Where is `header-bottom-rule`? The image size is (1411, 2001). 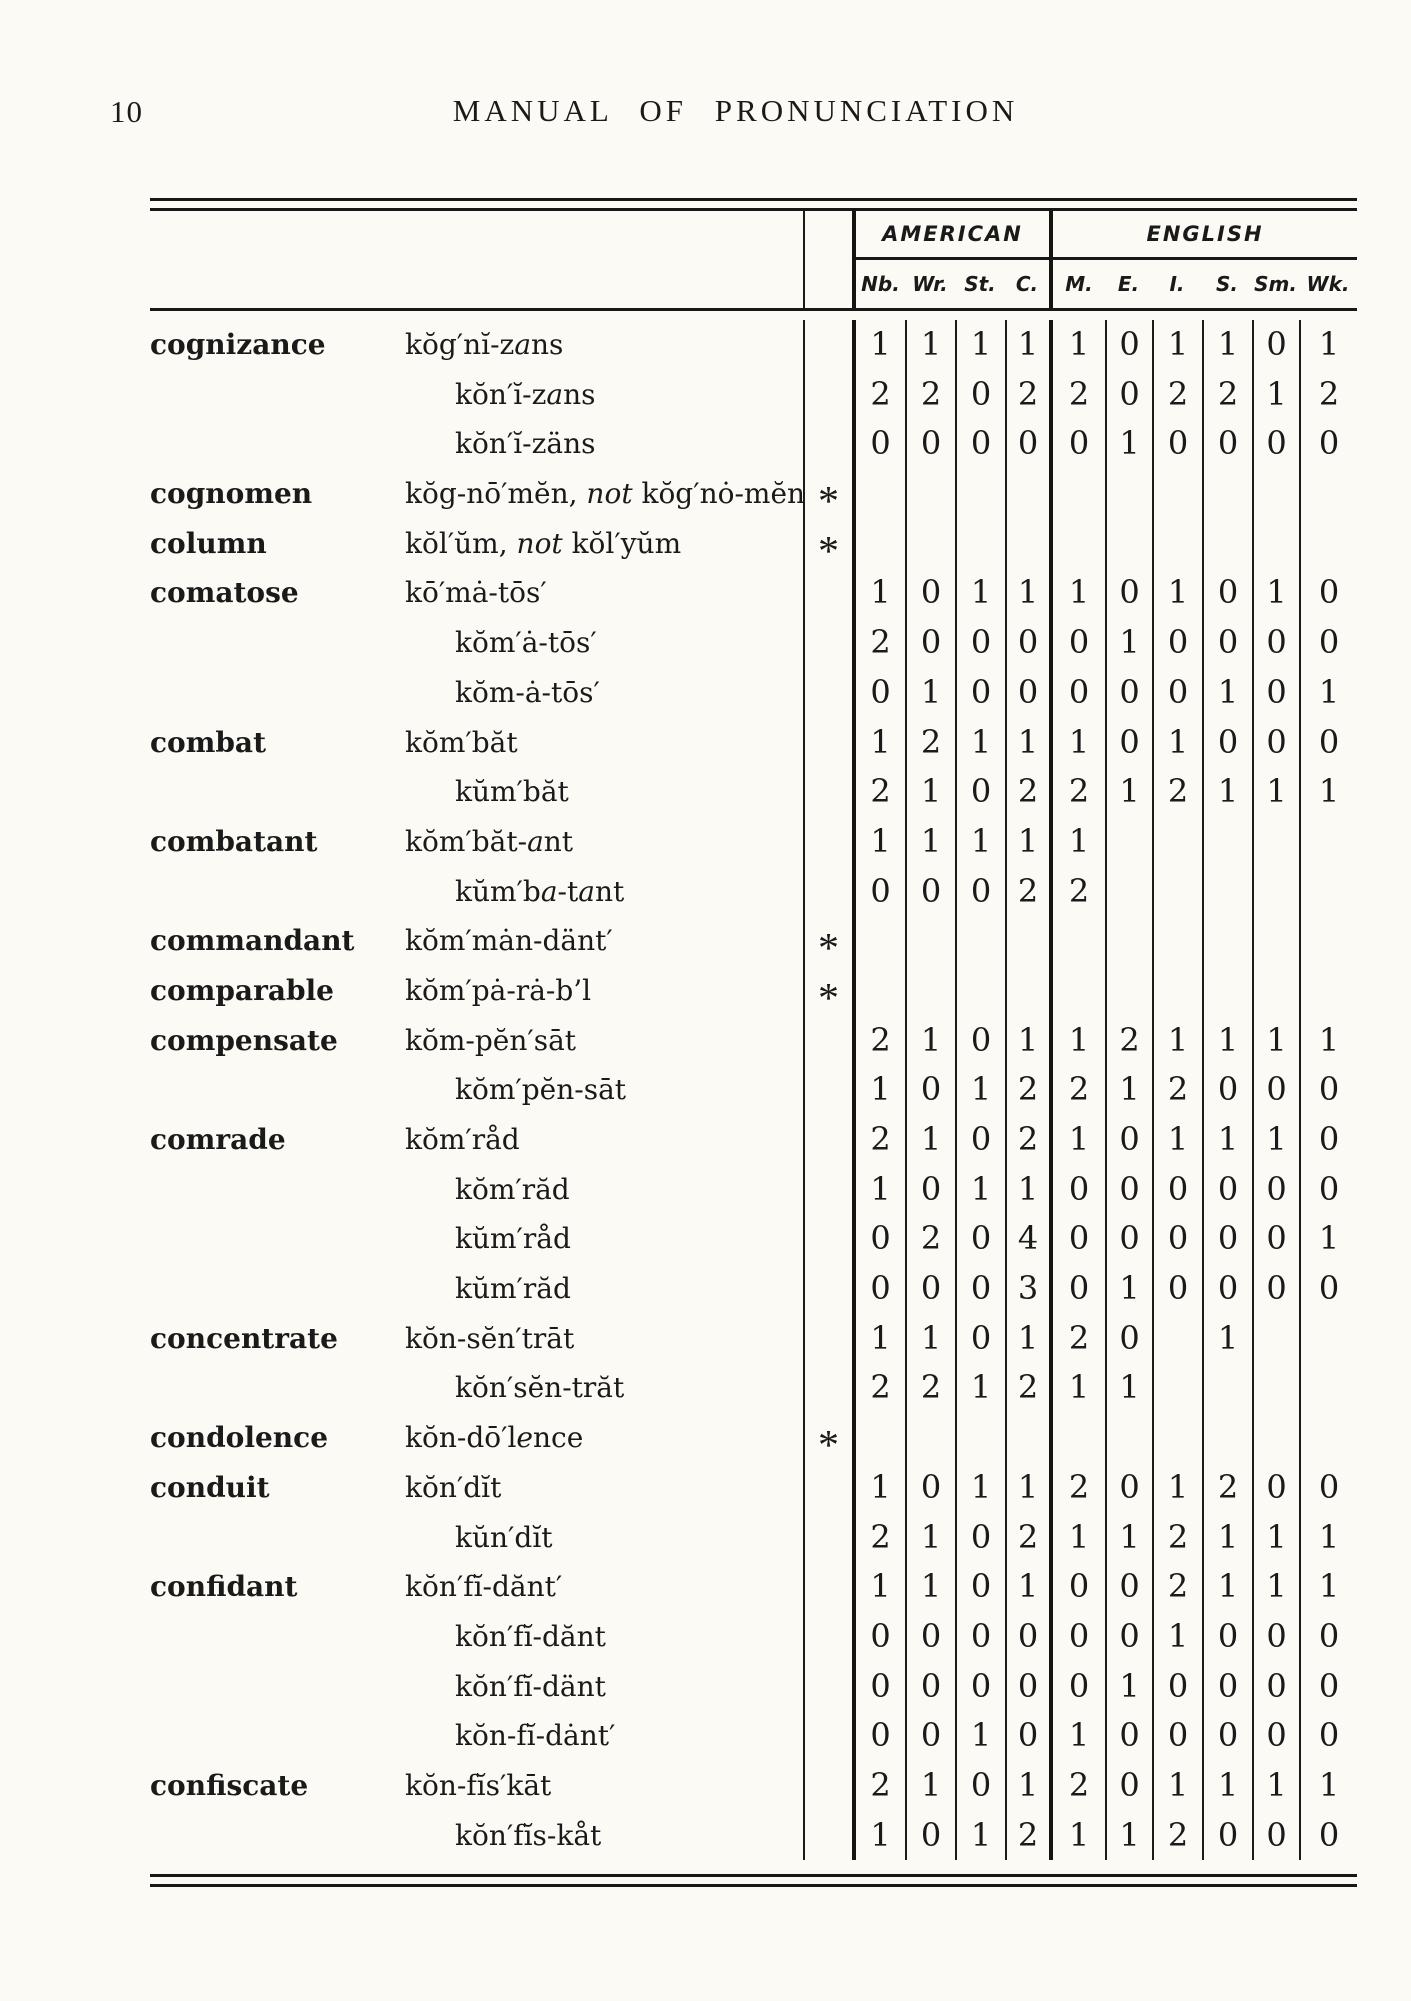 header-bottom-rule is located at coordinates (753, 309).